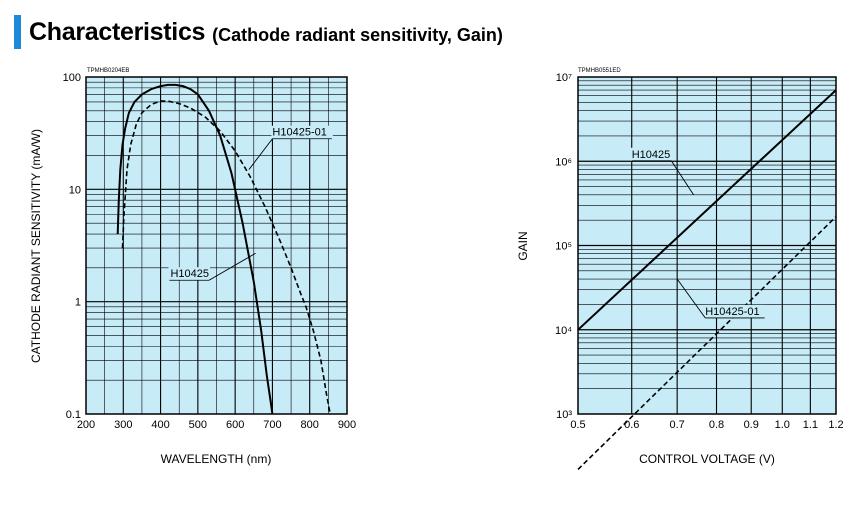  Describe the element at coordinates (716, 425) in the screenshot. I see `x-tick-label: 0.8` at that location.